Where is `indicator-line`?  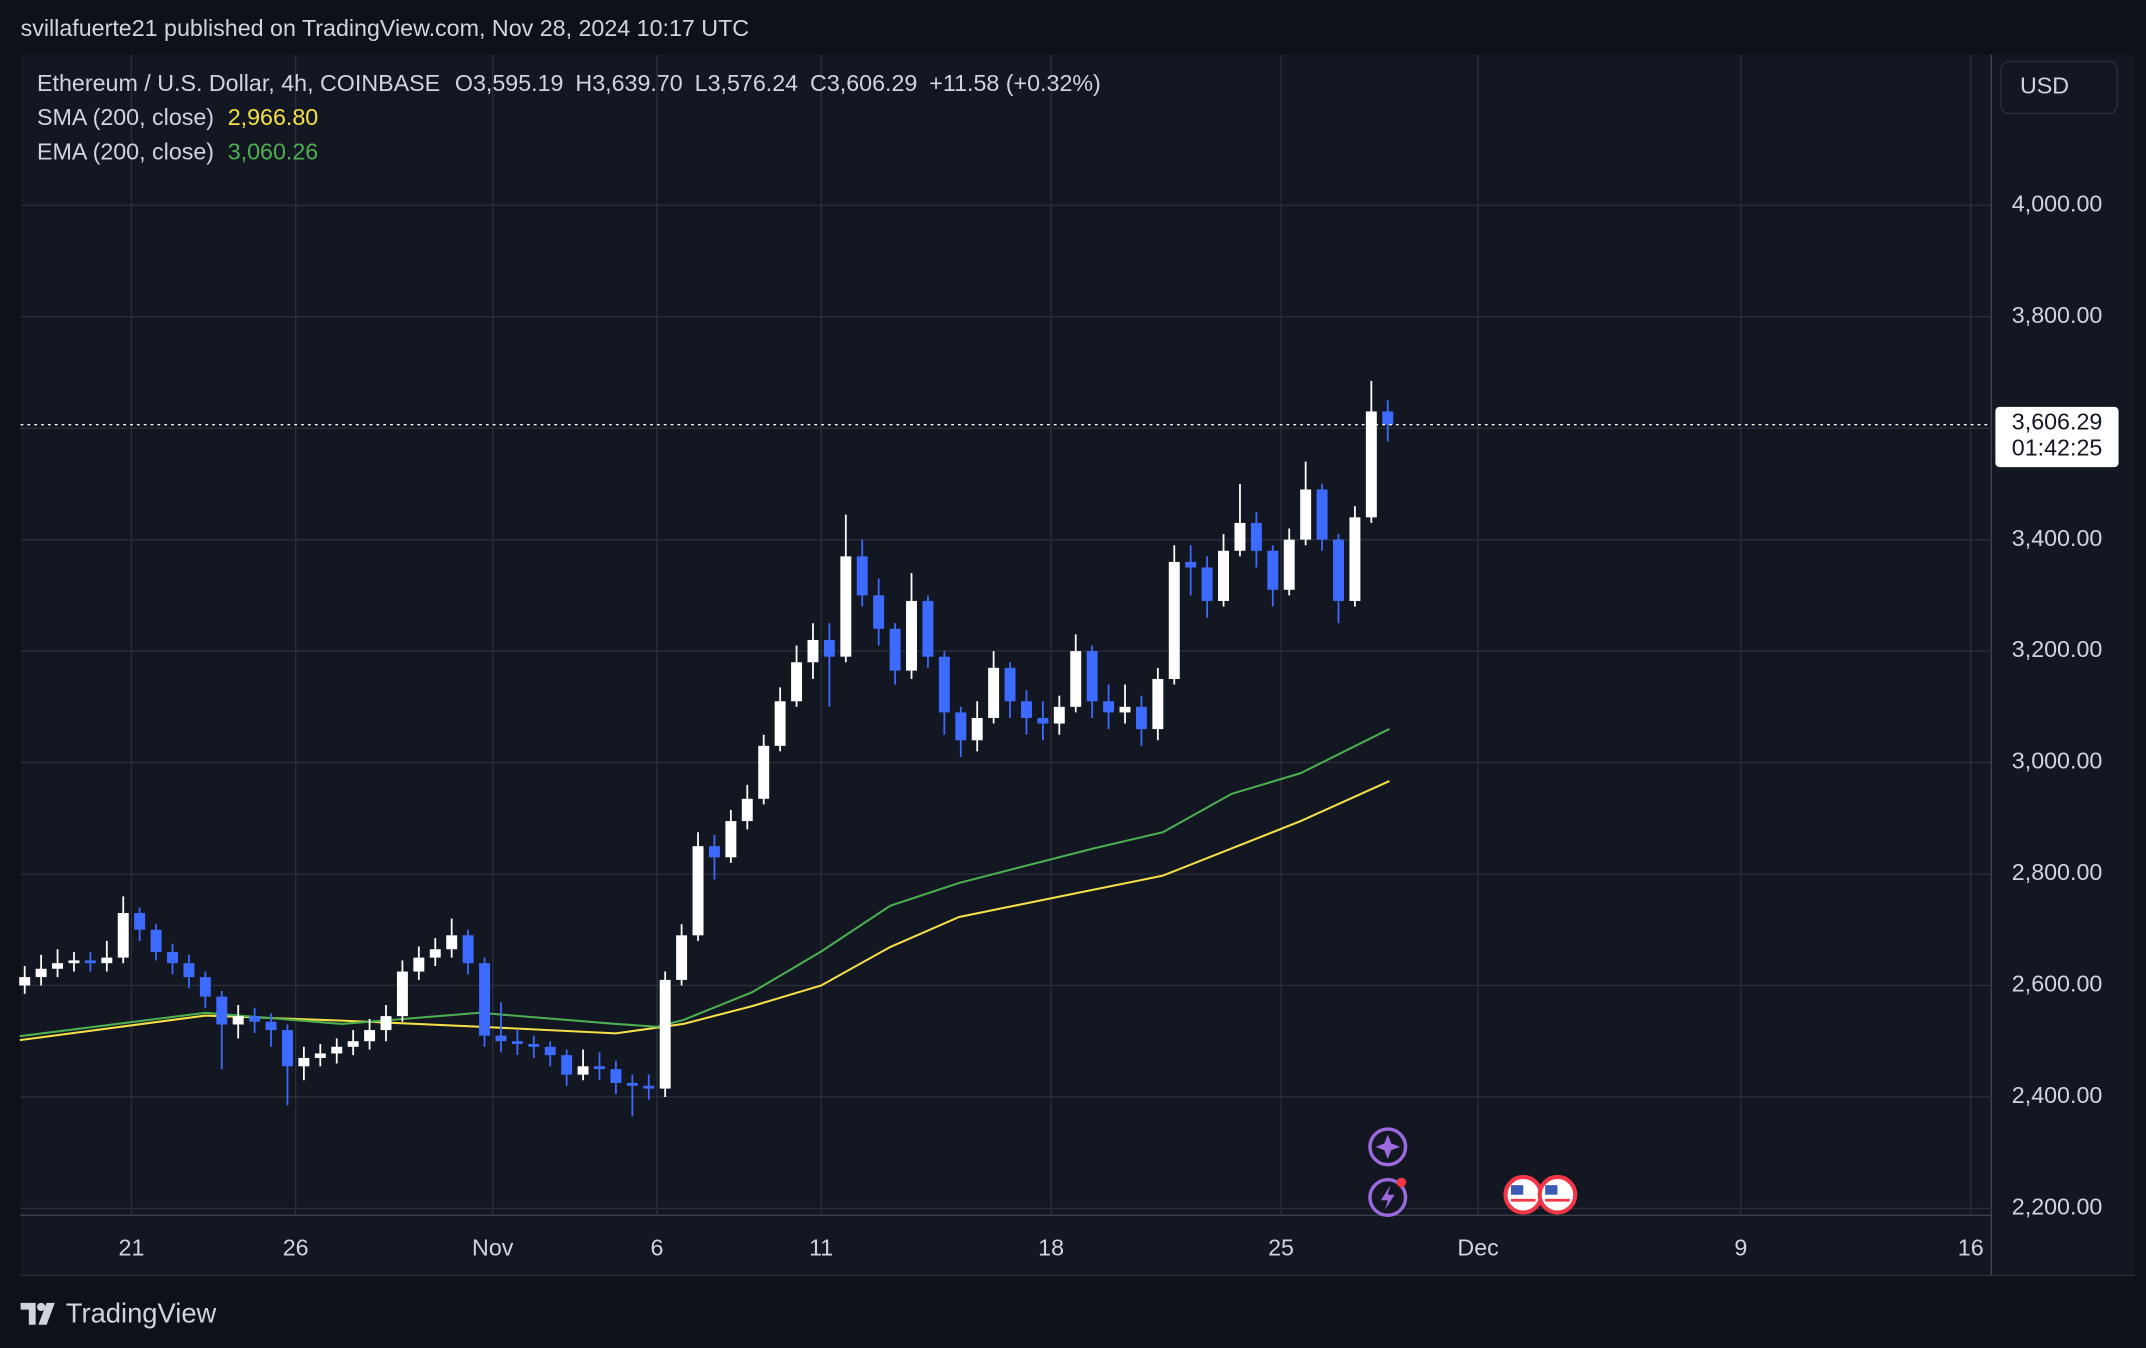 indicator-line is located at coordinates (704, 883).